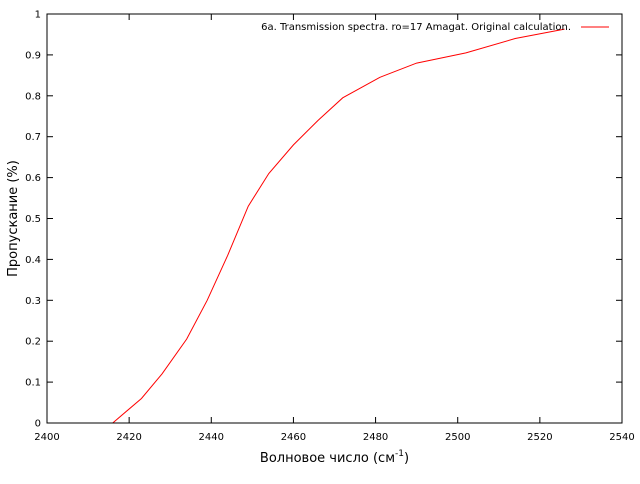 This screenshot has height=484, width=640. What do you see at coordinates (327, 458) in the screenshot?
I see `x-axis-label-main: Волновое число (см` at bounding box center [327, 458].